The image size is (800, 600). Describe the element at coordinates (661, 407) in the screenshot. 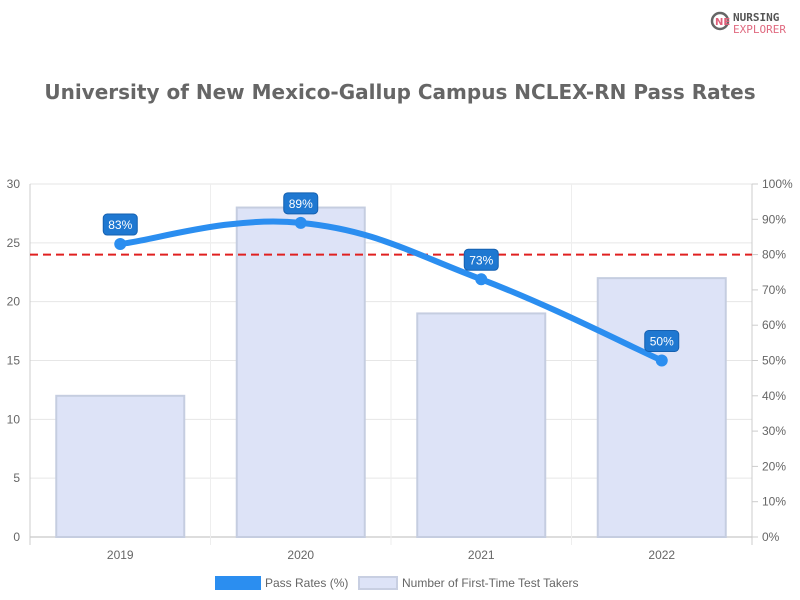

I see `bar-2022` at that location.